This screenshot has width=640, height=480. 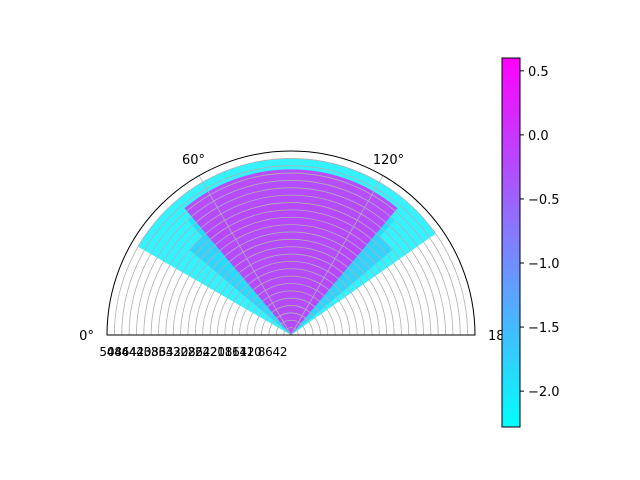 What do you see at coordinates (276, 352) in the screenshot?
I see `radial-tick-label: 4` at bounding box center [276, 352].